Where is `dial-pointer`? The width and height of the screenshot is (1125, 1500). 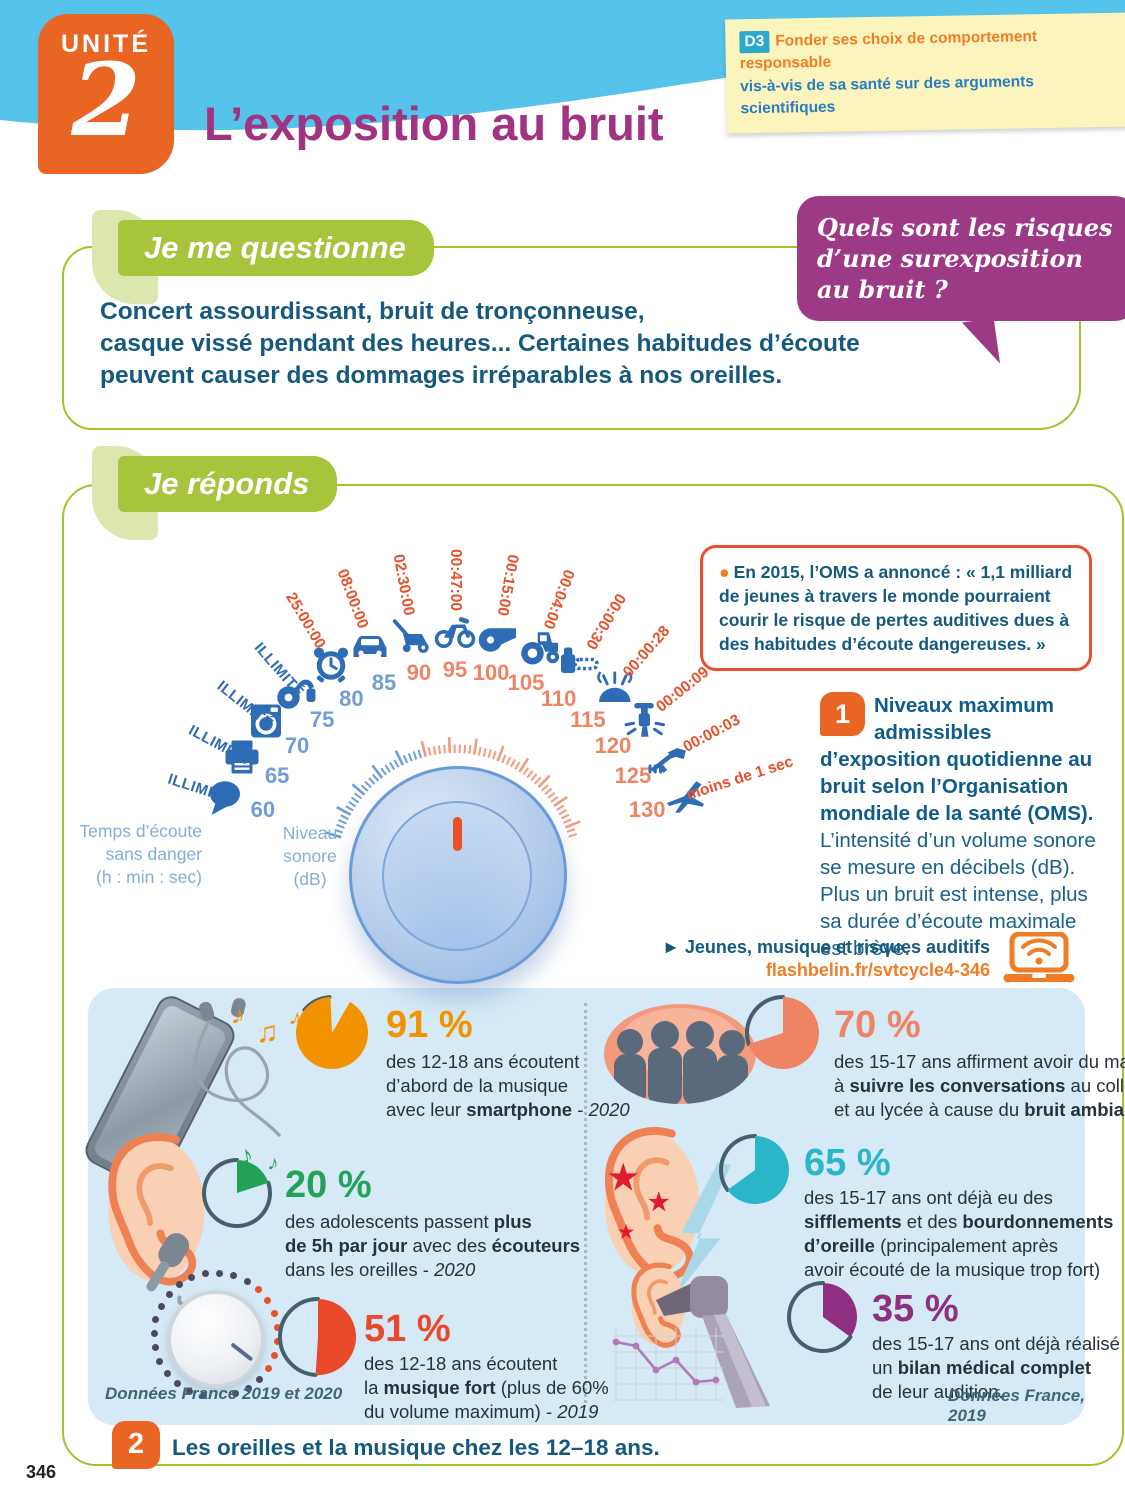 dial-pointer is located at coordinates (242, 1352).